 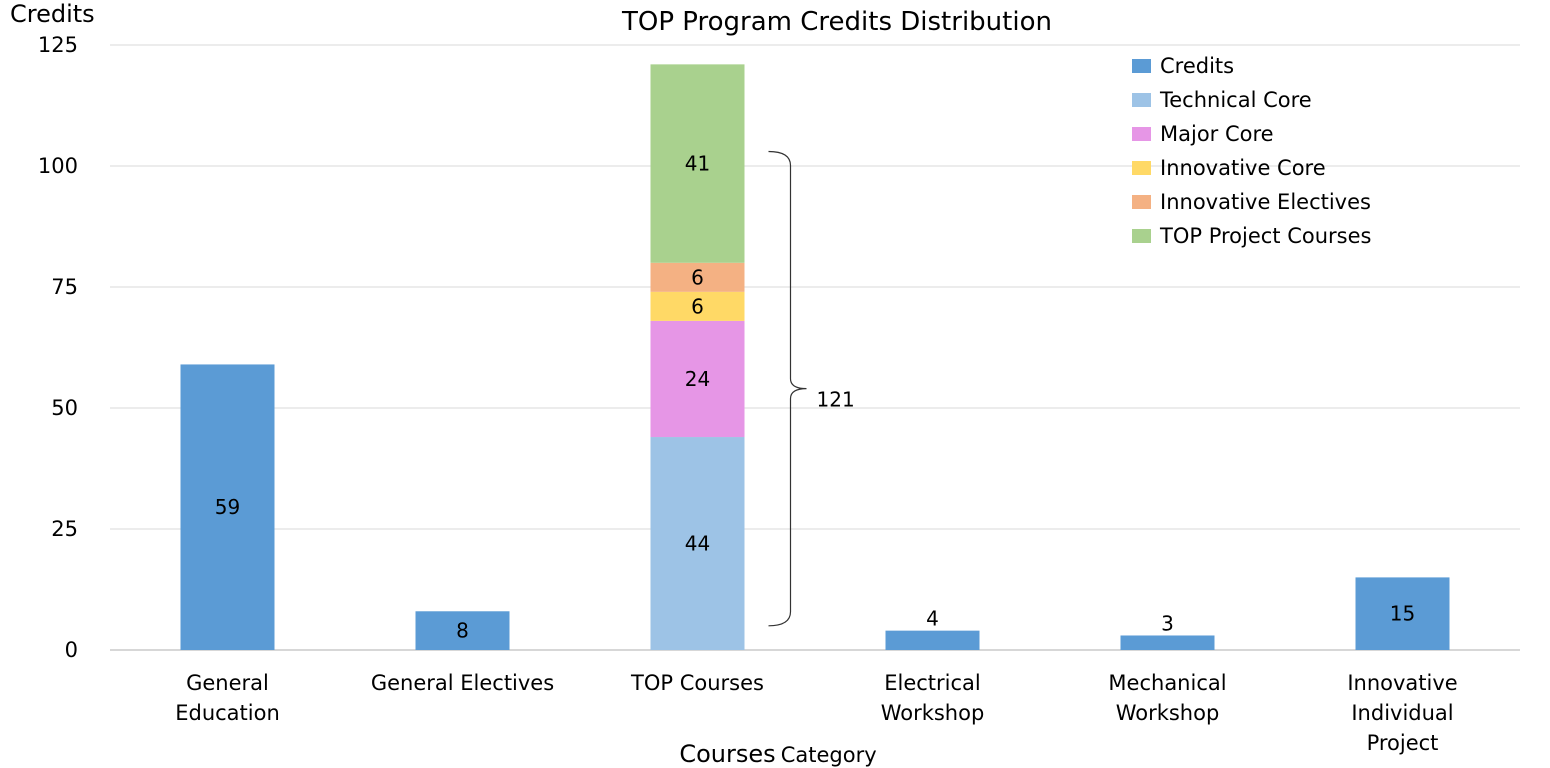 What do you see at coordinates (64, 287) in the screenshot?
I see `y-tick-label: 75` at bounding box center [64, 287].